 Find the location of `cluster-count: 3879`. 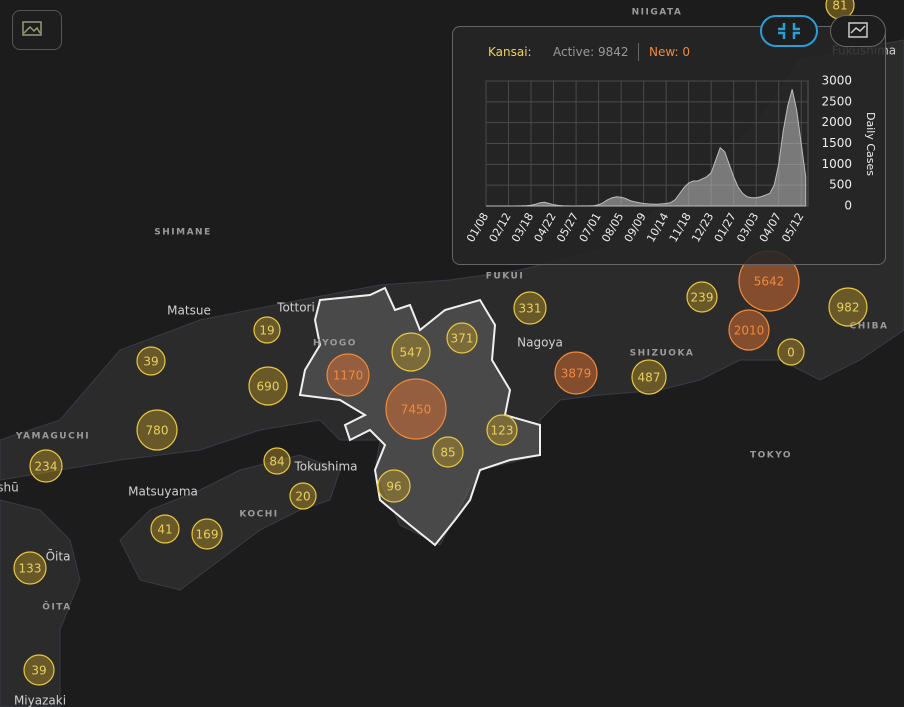

cluster-count: 3879 is located at coordinates (576, 374).